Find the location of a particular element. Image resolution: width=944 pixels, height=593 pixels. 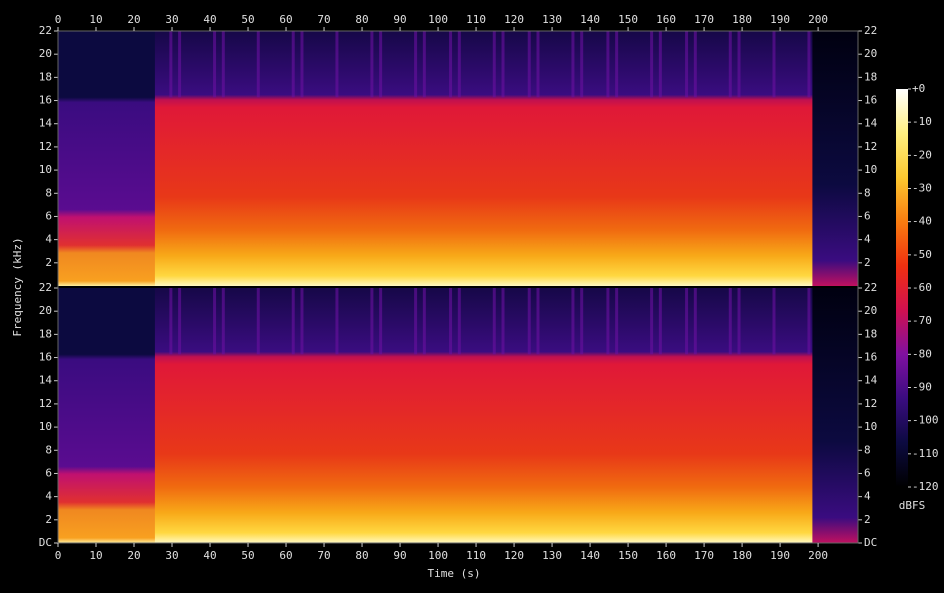

x-tick-label: 20 is located at coordinates (133, 19).